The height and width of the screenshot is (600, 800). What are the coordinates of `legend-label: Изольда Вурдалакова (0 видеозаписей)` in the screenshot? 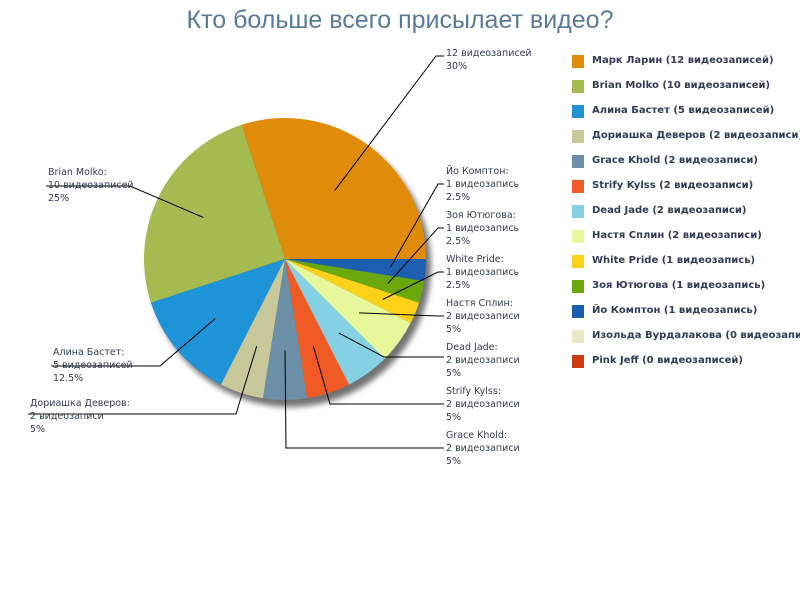 It's located at (696, 335).